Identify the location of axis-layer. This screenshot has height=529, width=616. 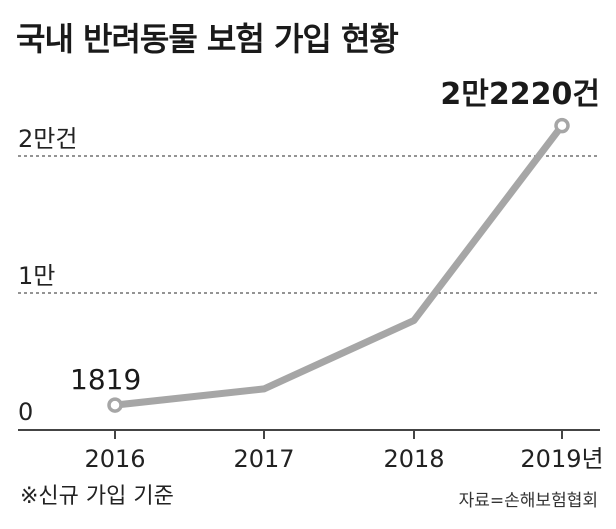
(309, 434).